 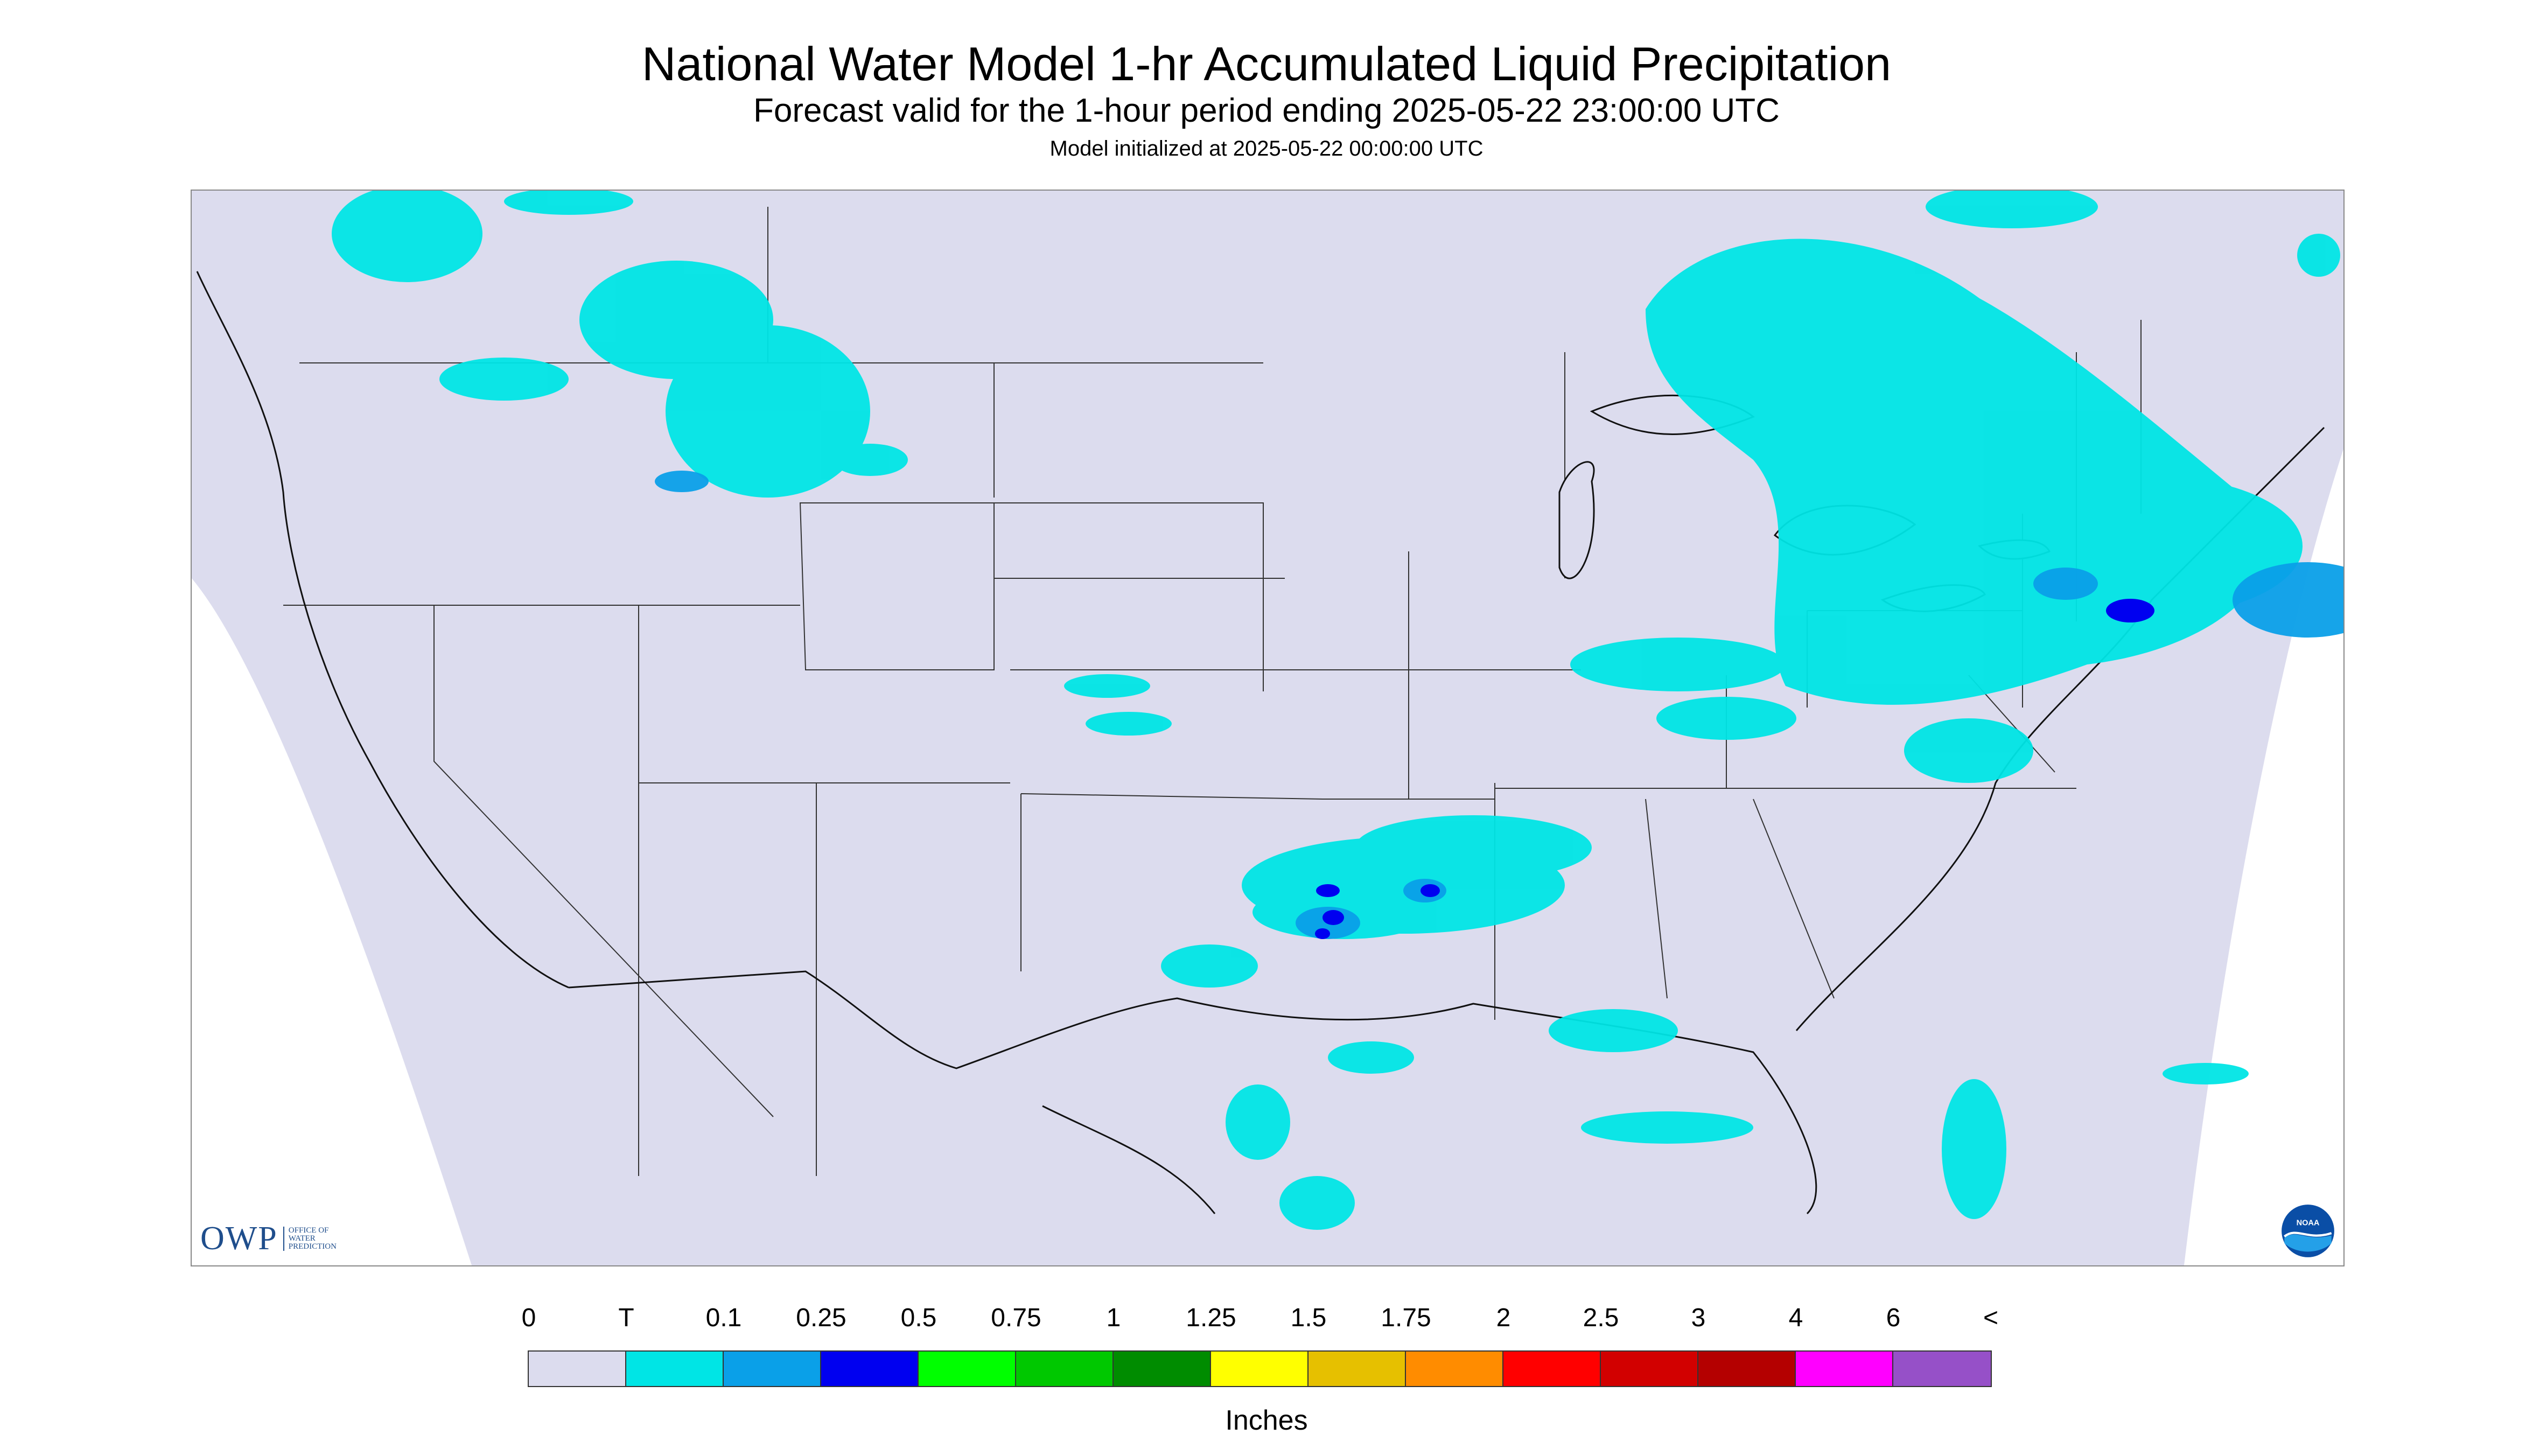 I want to click on legend-tick-label: <, so click(x=1991, y=1318).